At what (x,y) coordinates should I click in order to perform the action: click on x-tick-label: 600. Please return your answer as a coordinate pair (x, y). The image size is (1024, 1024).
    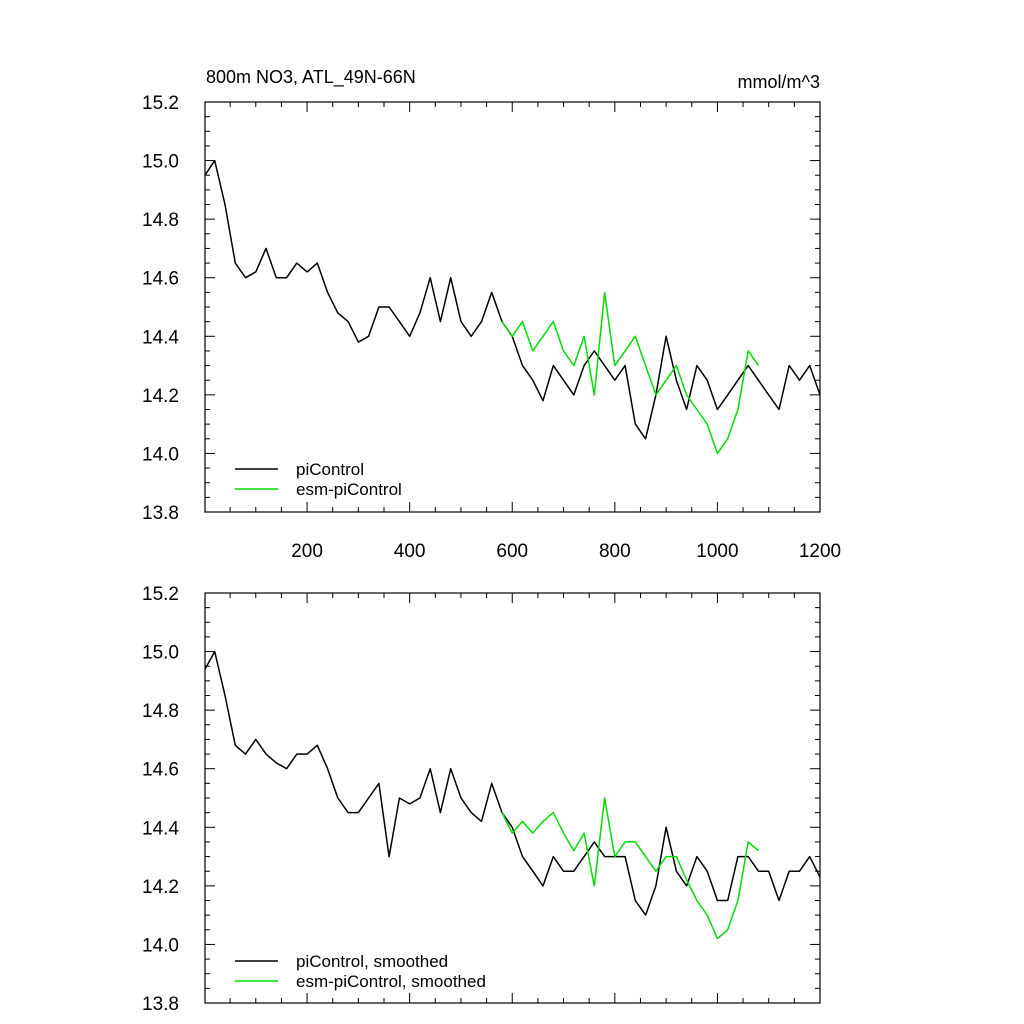
    Looking at the image, I should click on (512, 551).